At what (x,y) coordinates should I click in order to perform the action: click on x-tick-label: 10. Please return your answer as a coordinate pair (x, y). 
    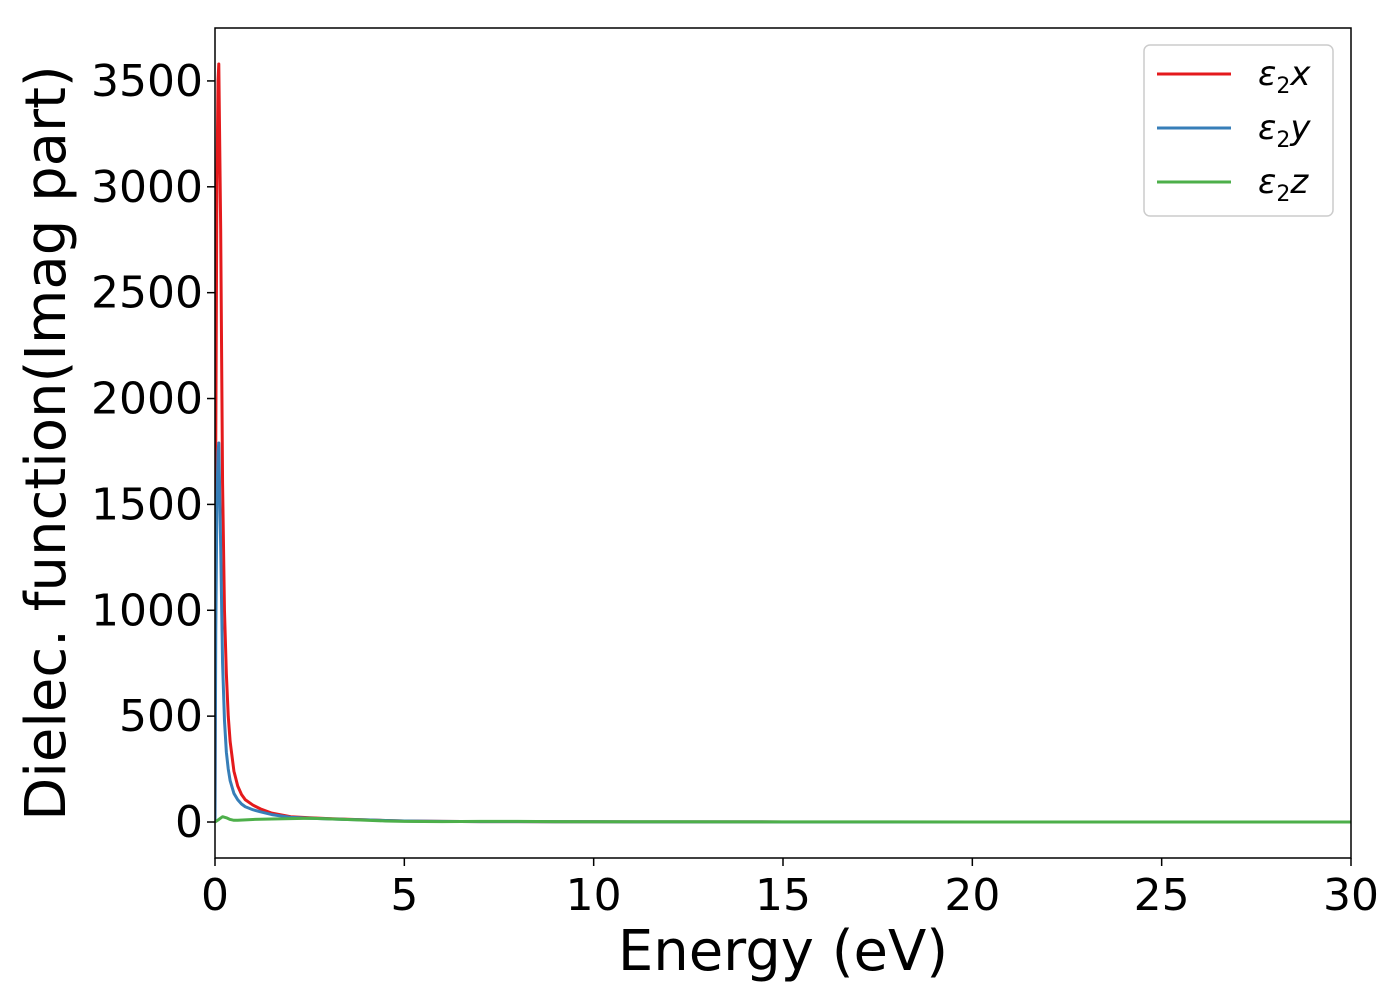
    Looking at the image, I should click on (594, 895).